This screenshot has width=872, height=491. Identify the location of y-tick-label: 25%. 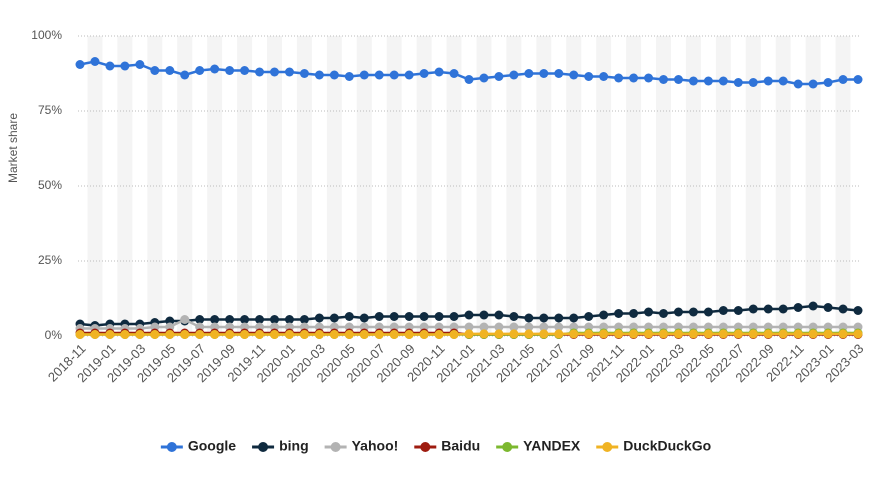
(50, 260).